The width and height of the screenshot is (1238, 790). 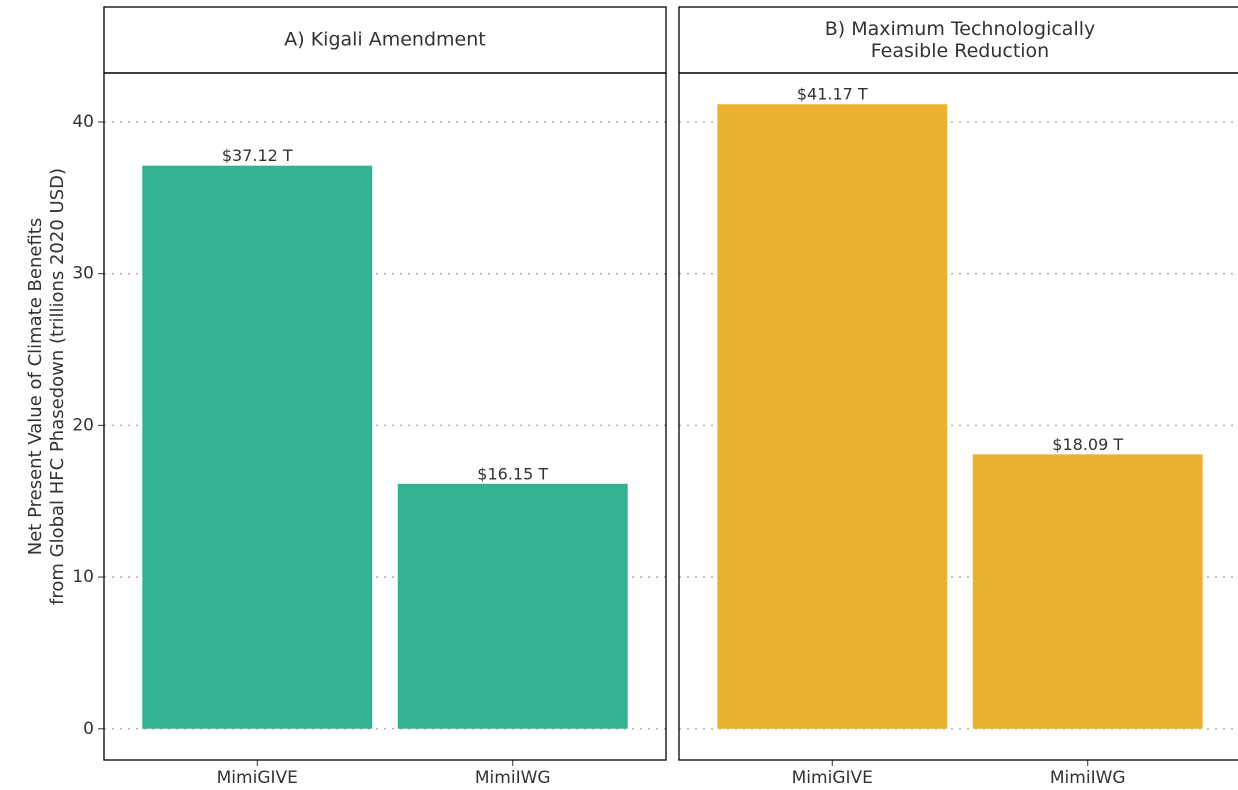 What do you see at coordinates (83, 577) in the screenshot?
I see `y-tick-label: 10` at bounding box center [83, 577].